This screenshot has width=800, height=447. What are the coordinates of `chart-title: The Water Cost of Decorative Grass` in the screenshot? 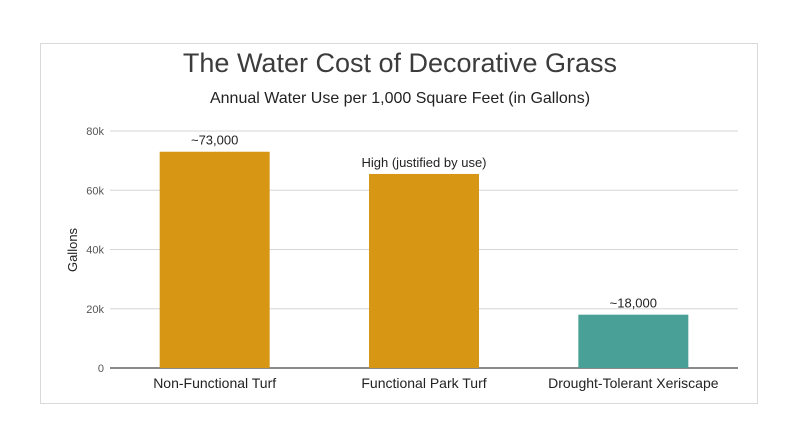 It's located at (400, 63).